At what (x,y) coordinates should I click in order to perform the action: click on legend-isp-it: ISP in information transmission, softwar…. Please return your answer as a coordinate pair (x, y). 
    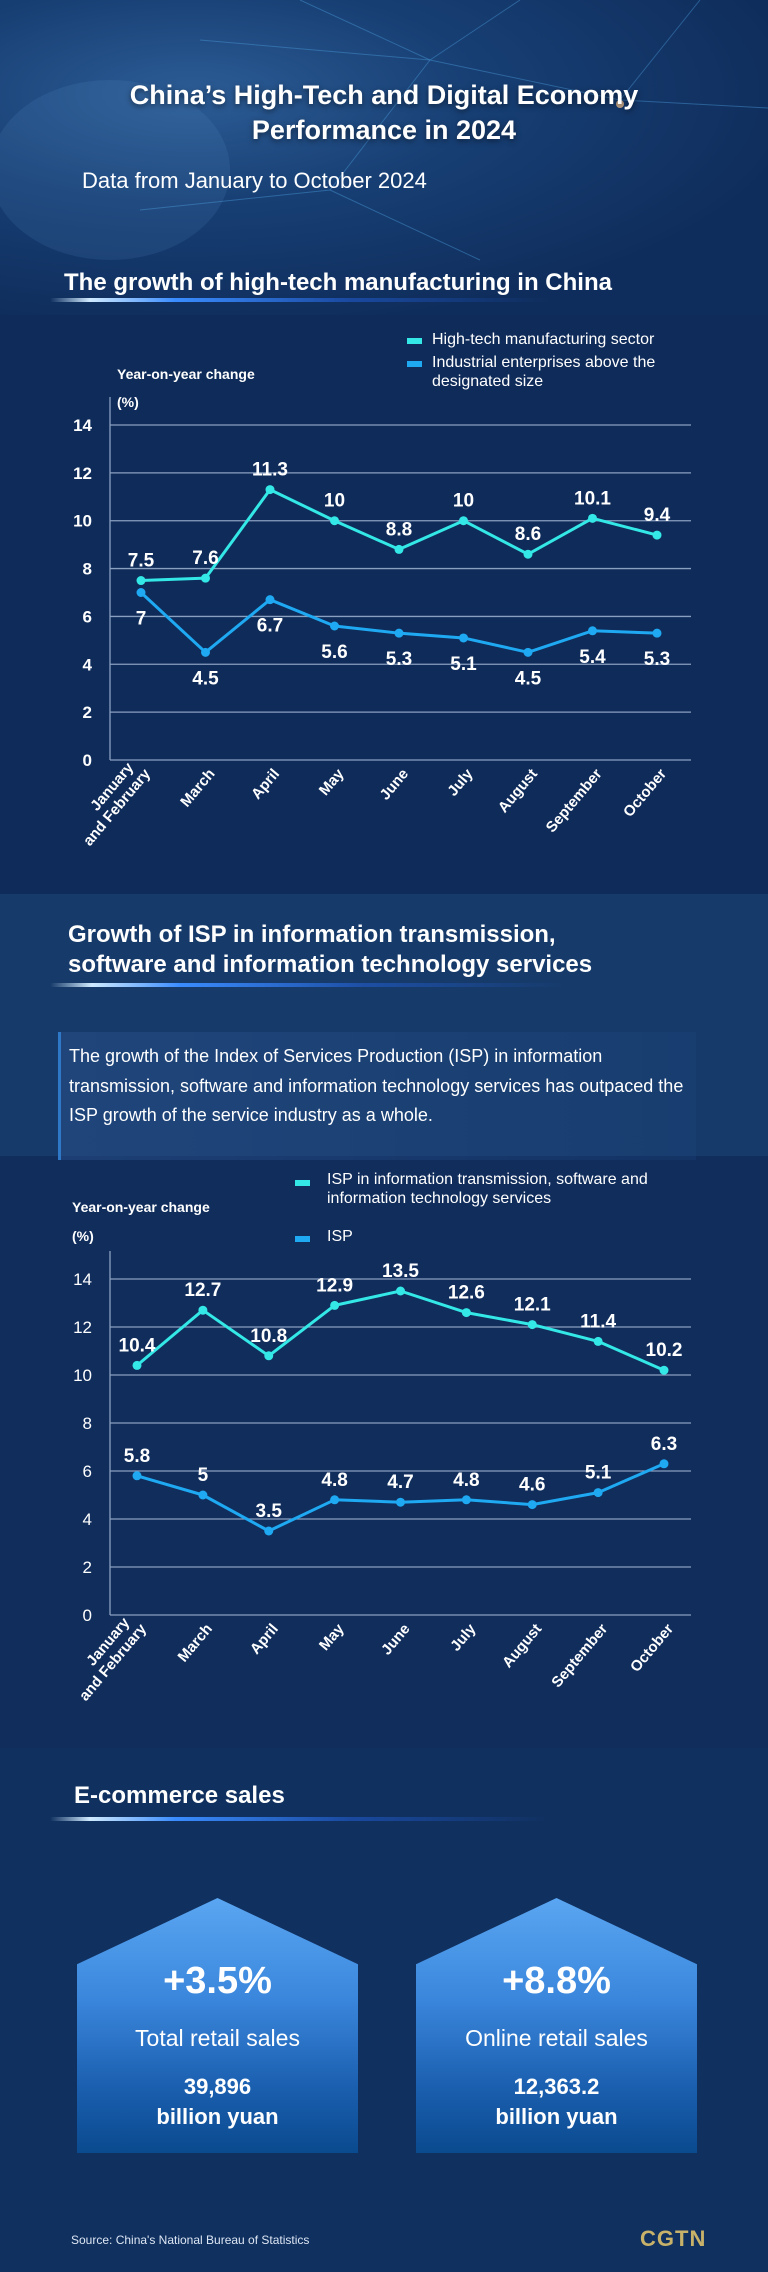
    Looking at the image, I should click on (487, 1189).